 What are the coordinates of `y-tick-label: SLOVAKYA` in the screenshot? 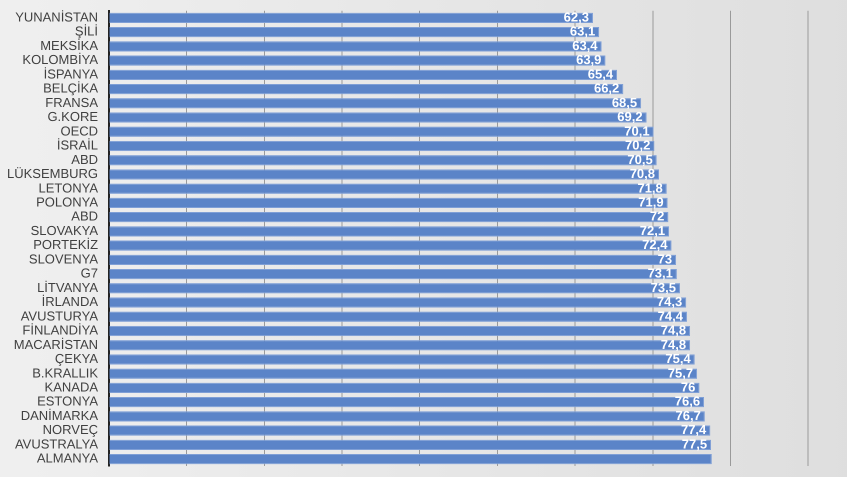 It's located at (64, 230).